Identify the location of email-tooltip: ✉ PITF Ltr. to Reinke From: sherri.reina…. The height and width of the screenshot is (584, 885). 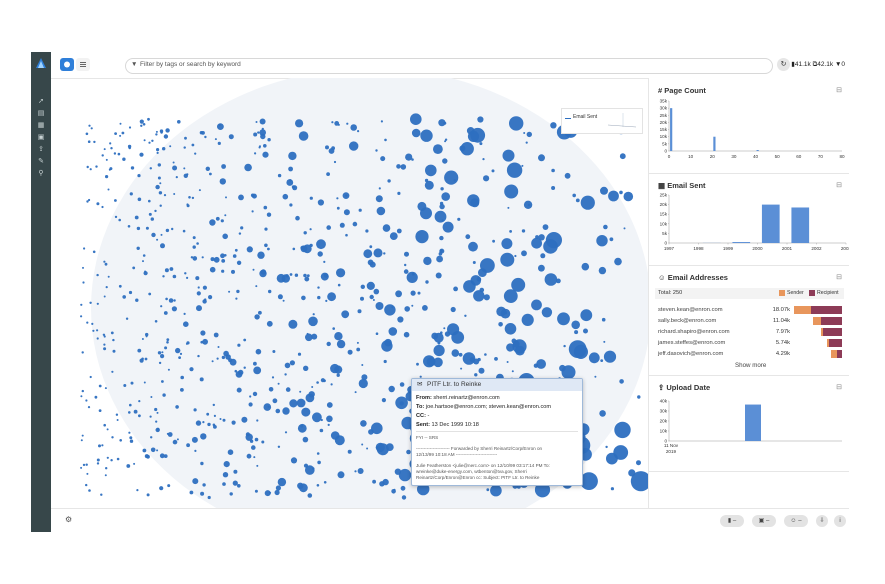
(497, 432).